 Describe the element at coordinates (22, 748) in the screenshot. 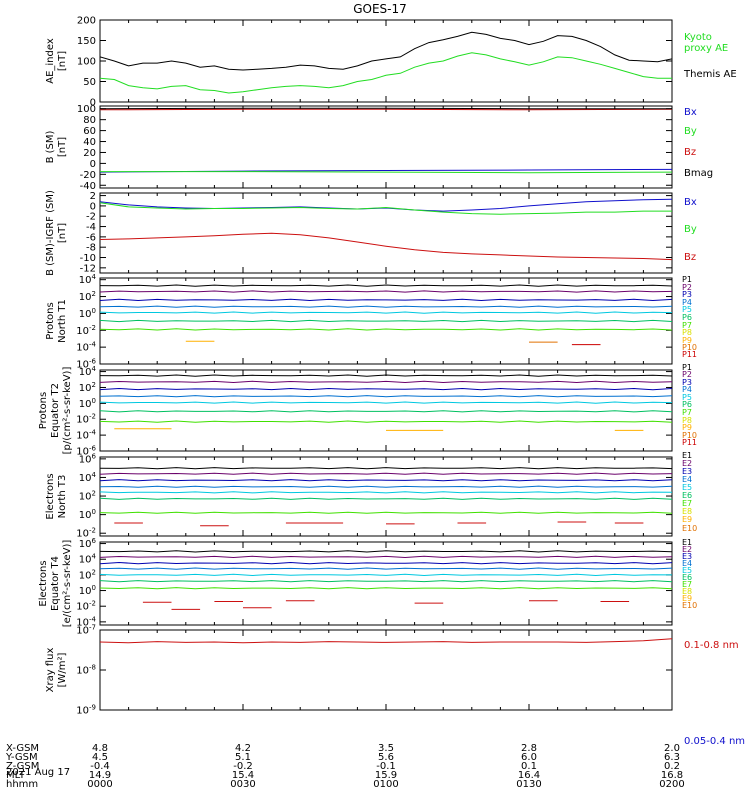

I see `ephem-row-label: X-GSM` at that location.